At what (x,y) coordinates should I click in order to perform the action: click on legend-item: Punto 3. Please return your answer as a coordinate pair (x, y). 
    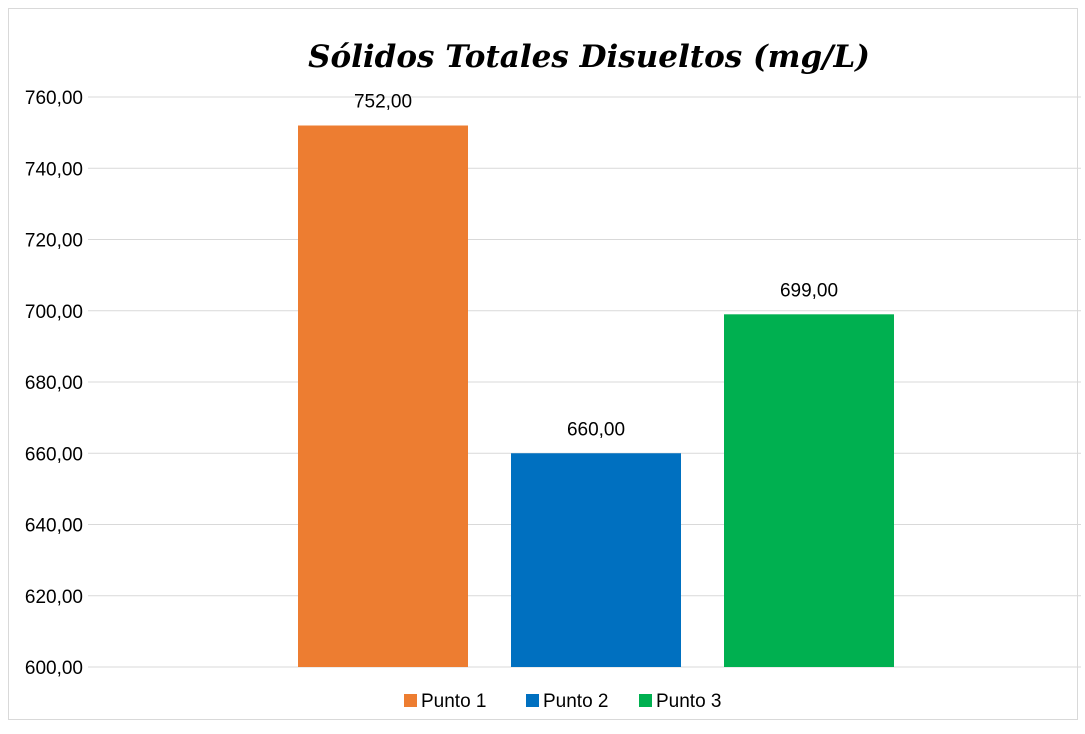
    Looking at the image, I should click on (680, 701).